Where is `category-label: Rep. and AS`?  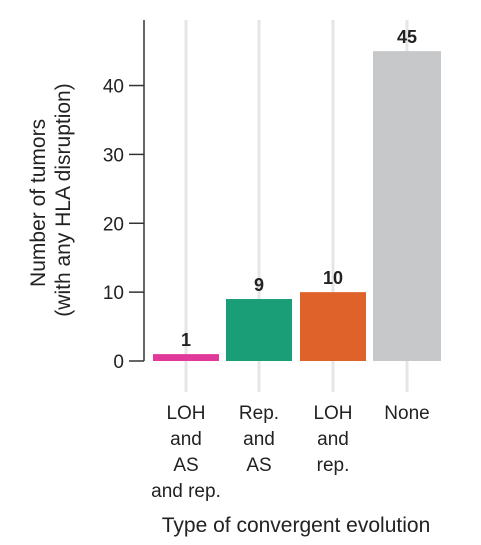 category-label: Rep. and AS is located at coordinates (259, 439).